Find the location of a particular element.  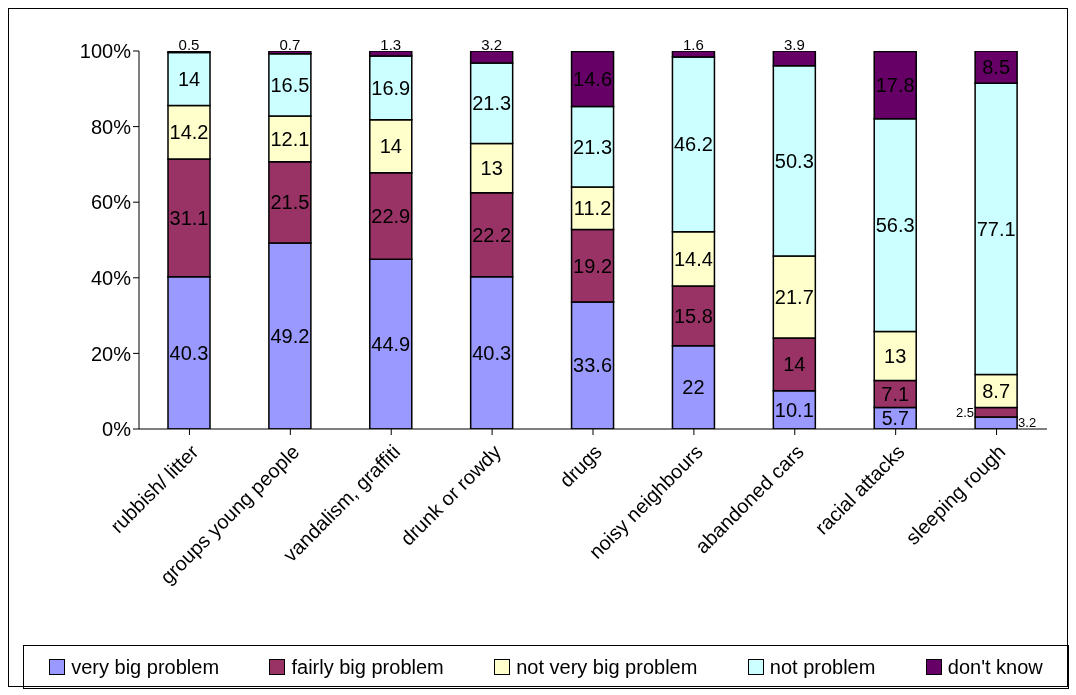

data-label: 1.6 is located at coordinates (693, 44).